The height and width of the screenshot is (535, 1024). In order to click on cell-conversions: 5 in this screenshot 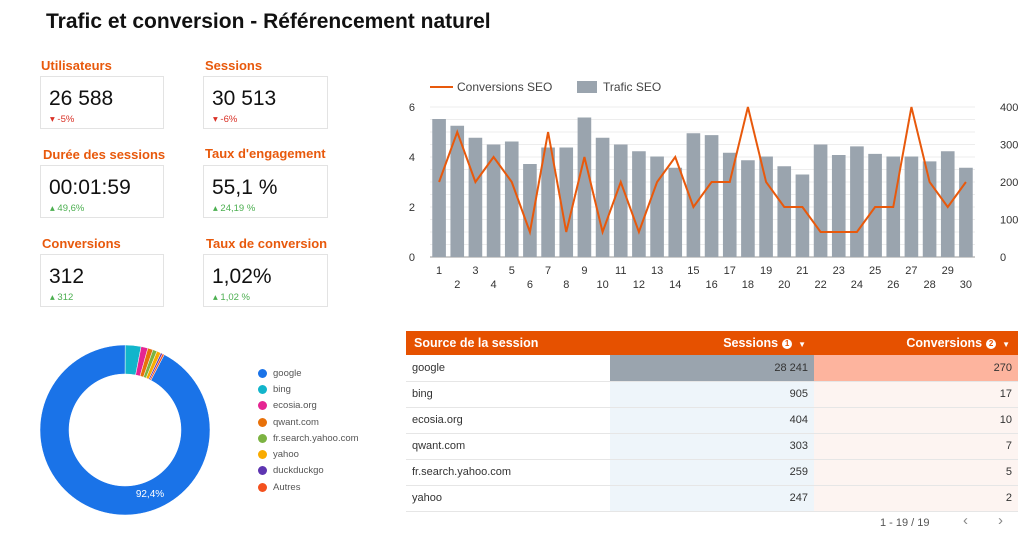, I will do `click(916, 472)`.